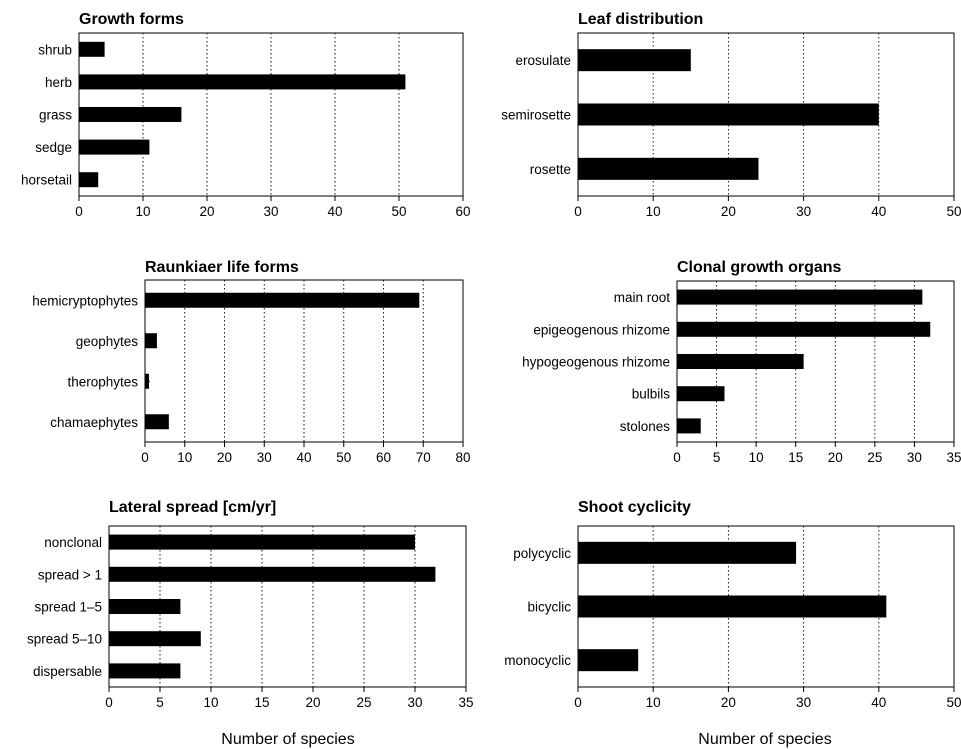 The width and height of the screenshot is (961, 749). Describe the element at coordinates (645, 426) in the screenshot. I see `category-label: stolones` at that location.